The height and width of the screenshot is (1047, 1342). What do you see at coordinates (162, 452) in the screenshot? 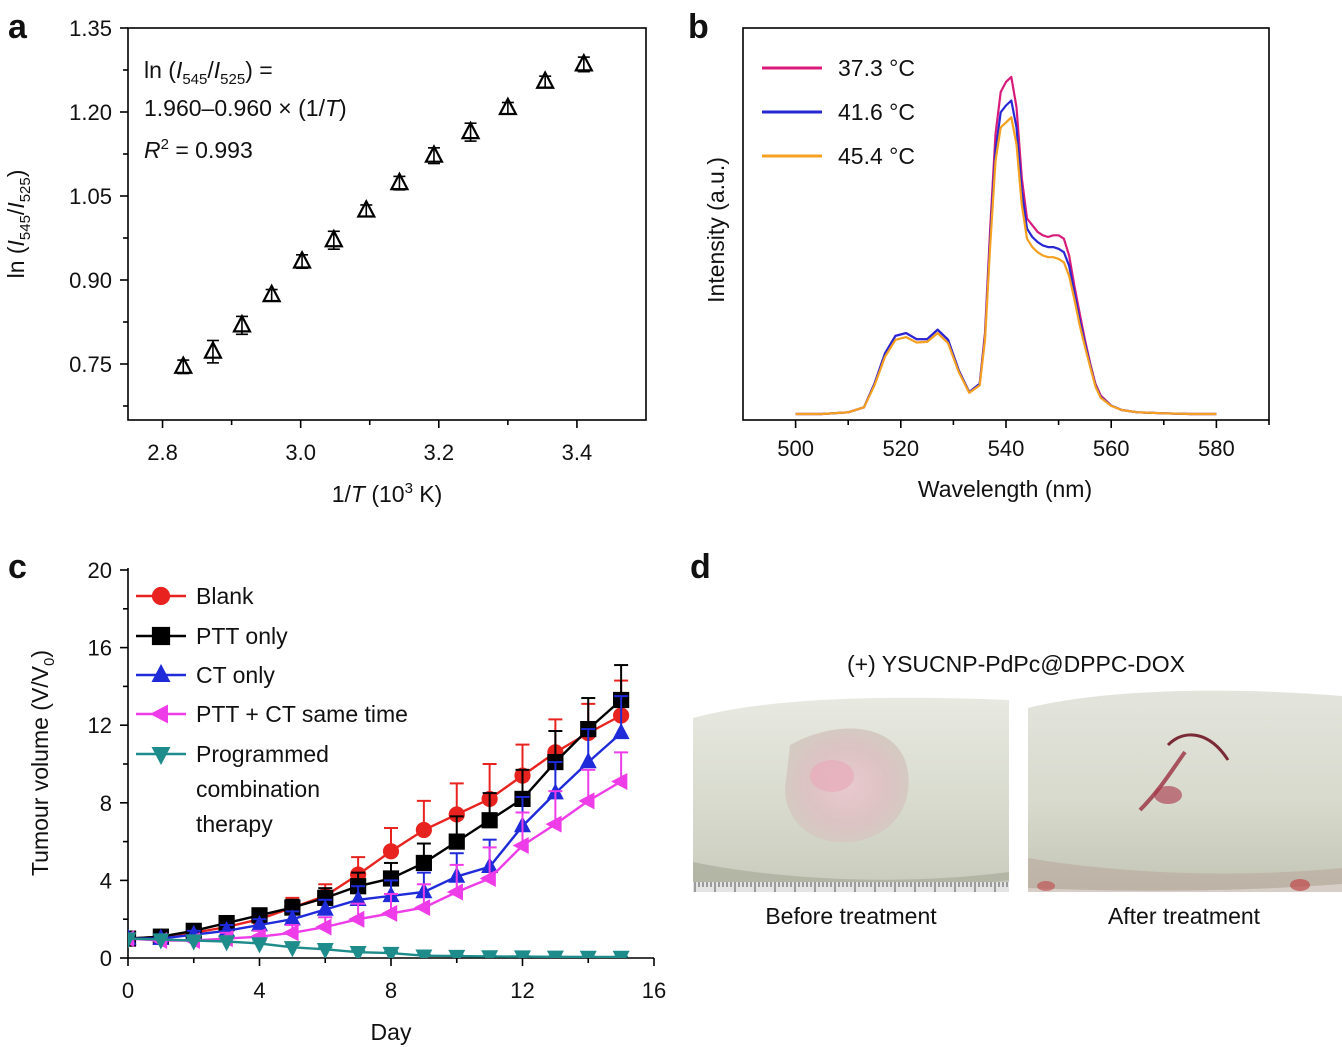
I see `a-xtick-label: 2.8` at bounding box center [162, 452].